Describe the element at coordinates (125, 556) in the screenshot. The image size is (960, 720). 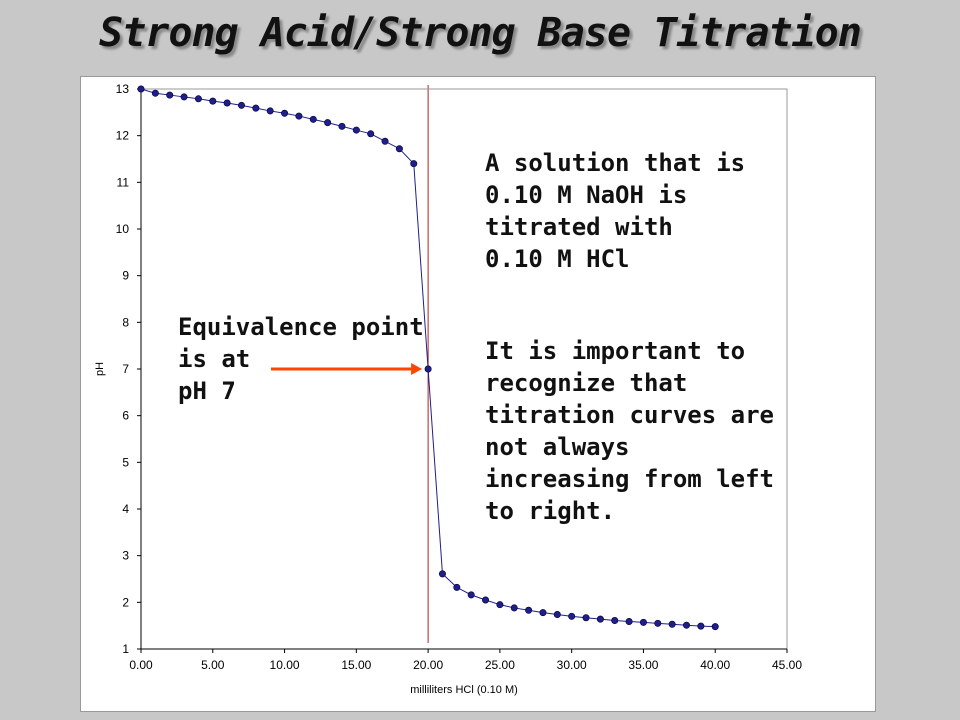
I see `y-tick-label: 3` at that location.